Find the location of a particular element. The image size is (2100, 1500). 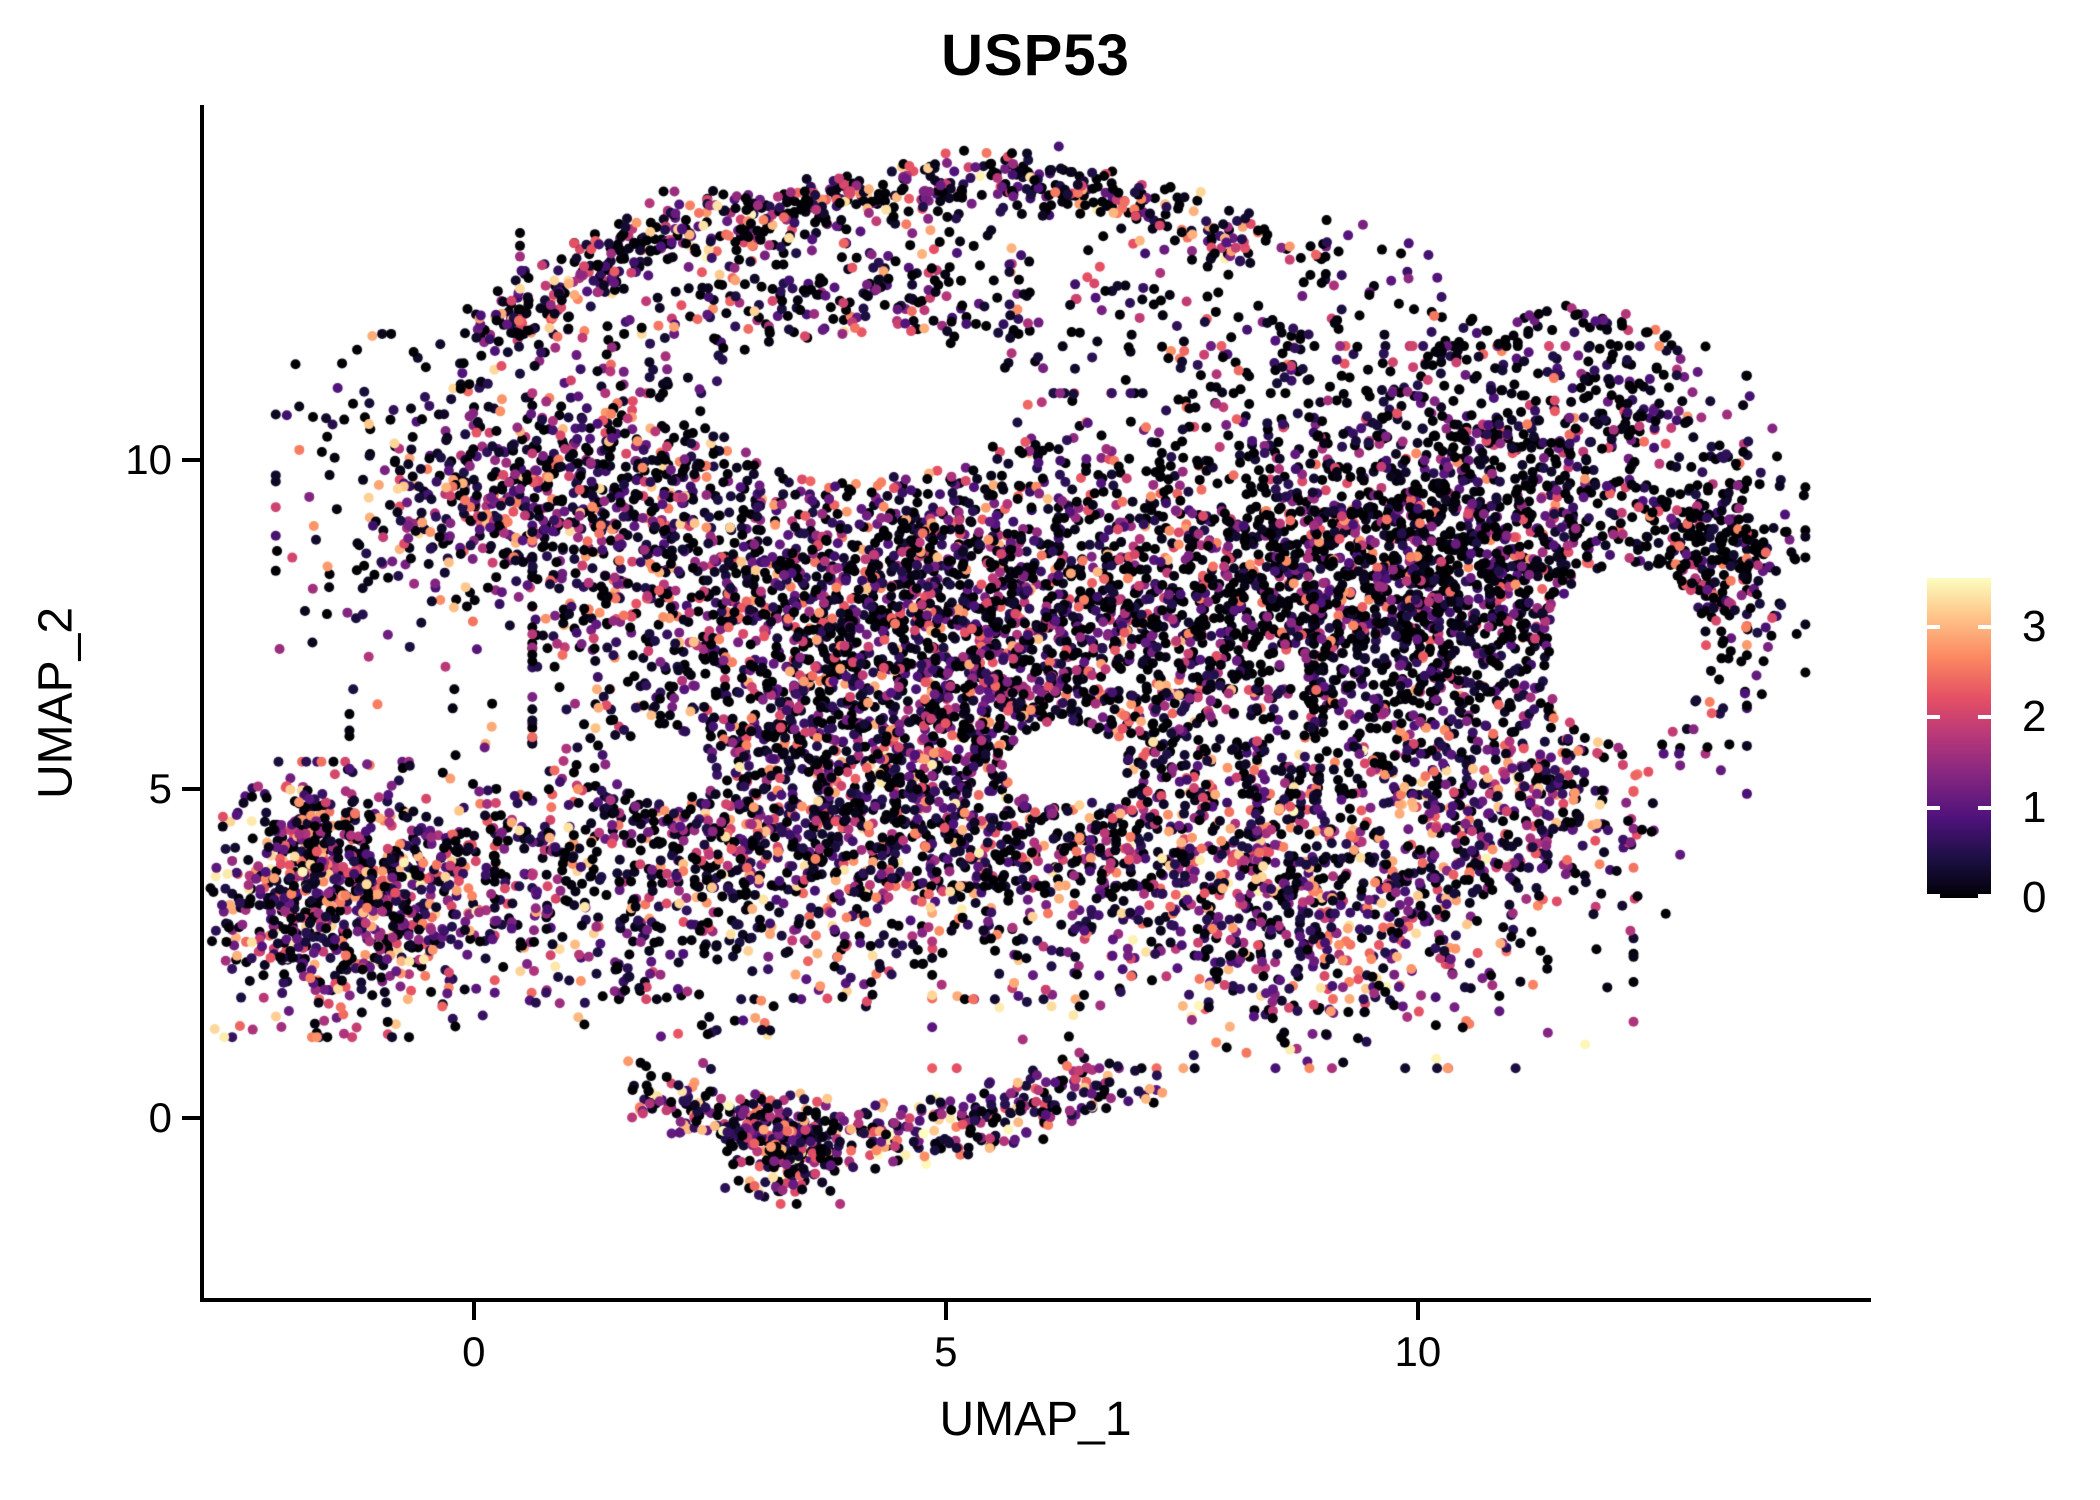

colorbar-tick-label: 2 is located at coordinates (2034, 717).